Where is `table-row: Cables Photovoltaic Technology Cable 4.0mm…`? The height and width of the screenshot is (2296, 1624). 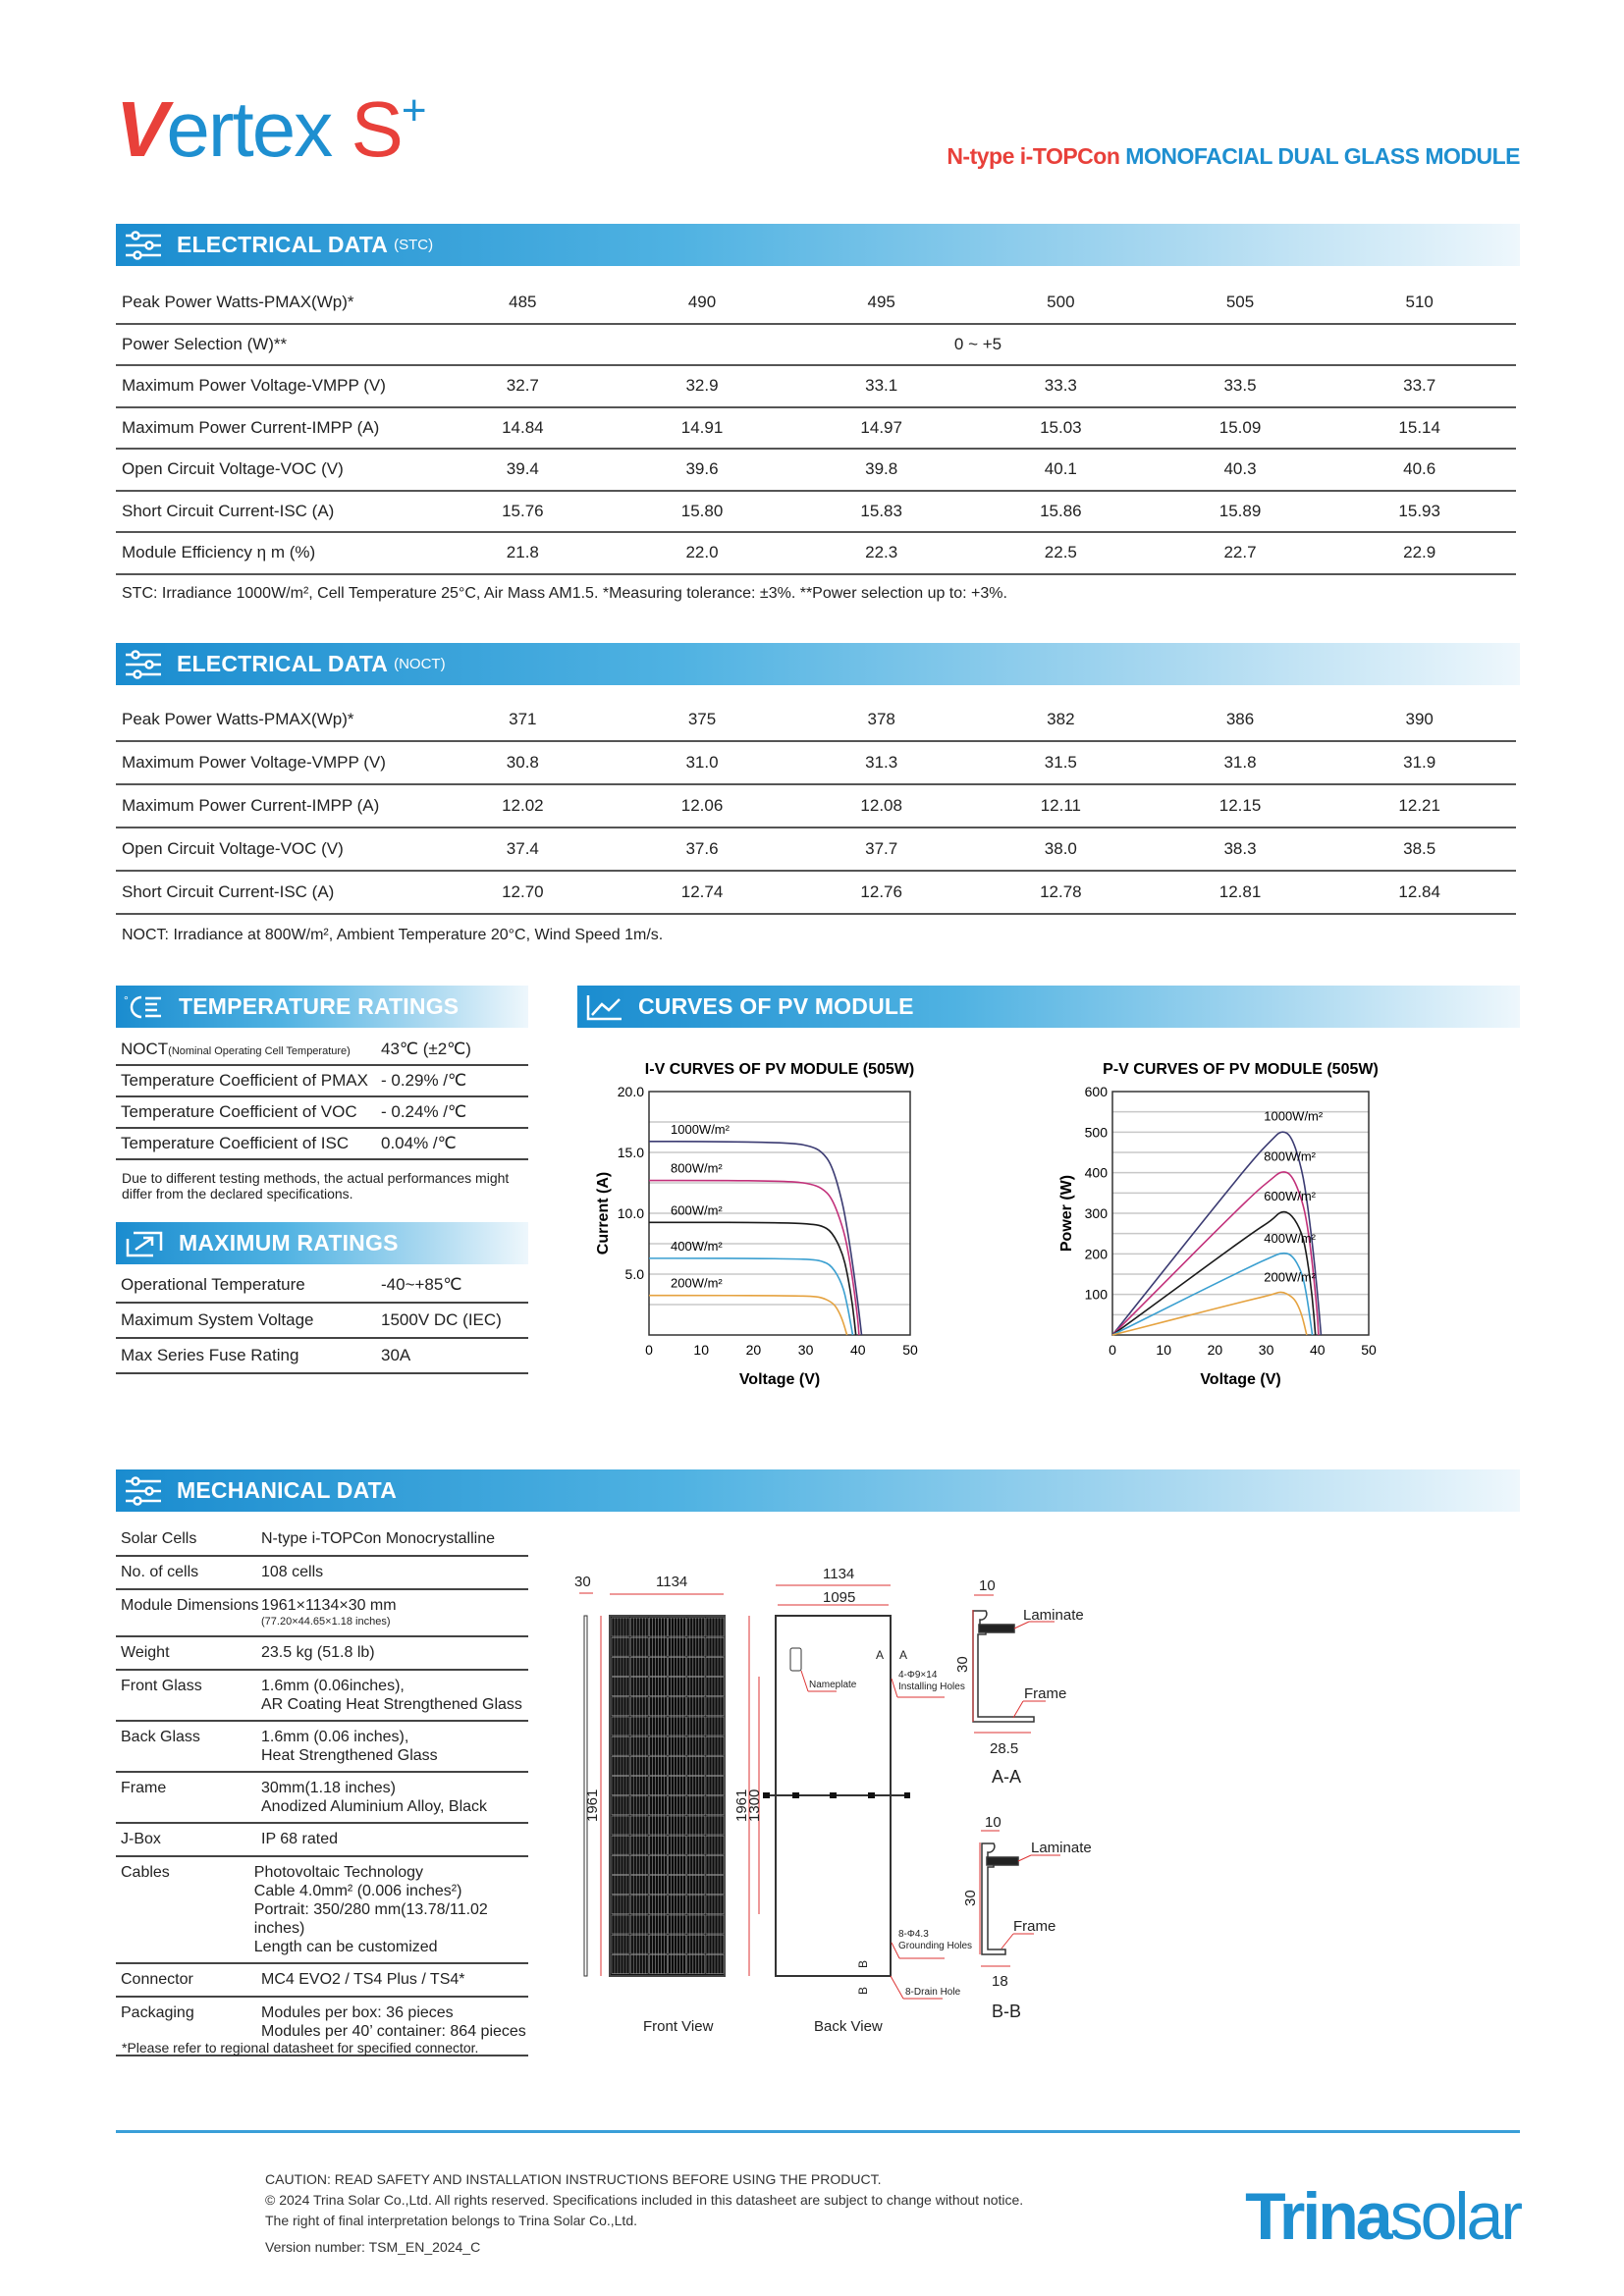
table-row: Cables Photovoltaic Technology Cable 4.0mm… is located at coordinates (322, 1910).